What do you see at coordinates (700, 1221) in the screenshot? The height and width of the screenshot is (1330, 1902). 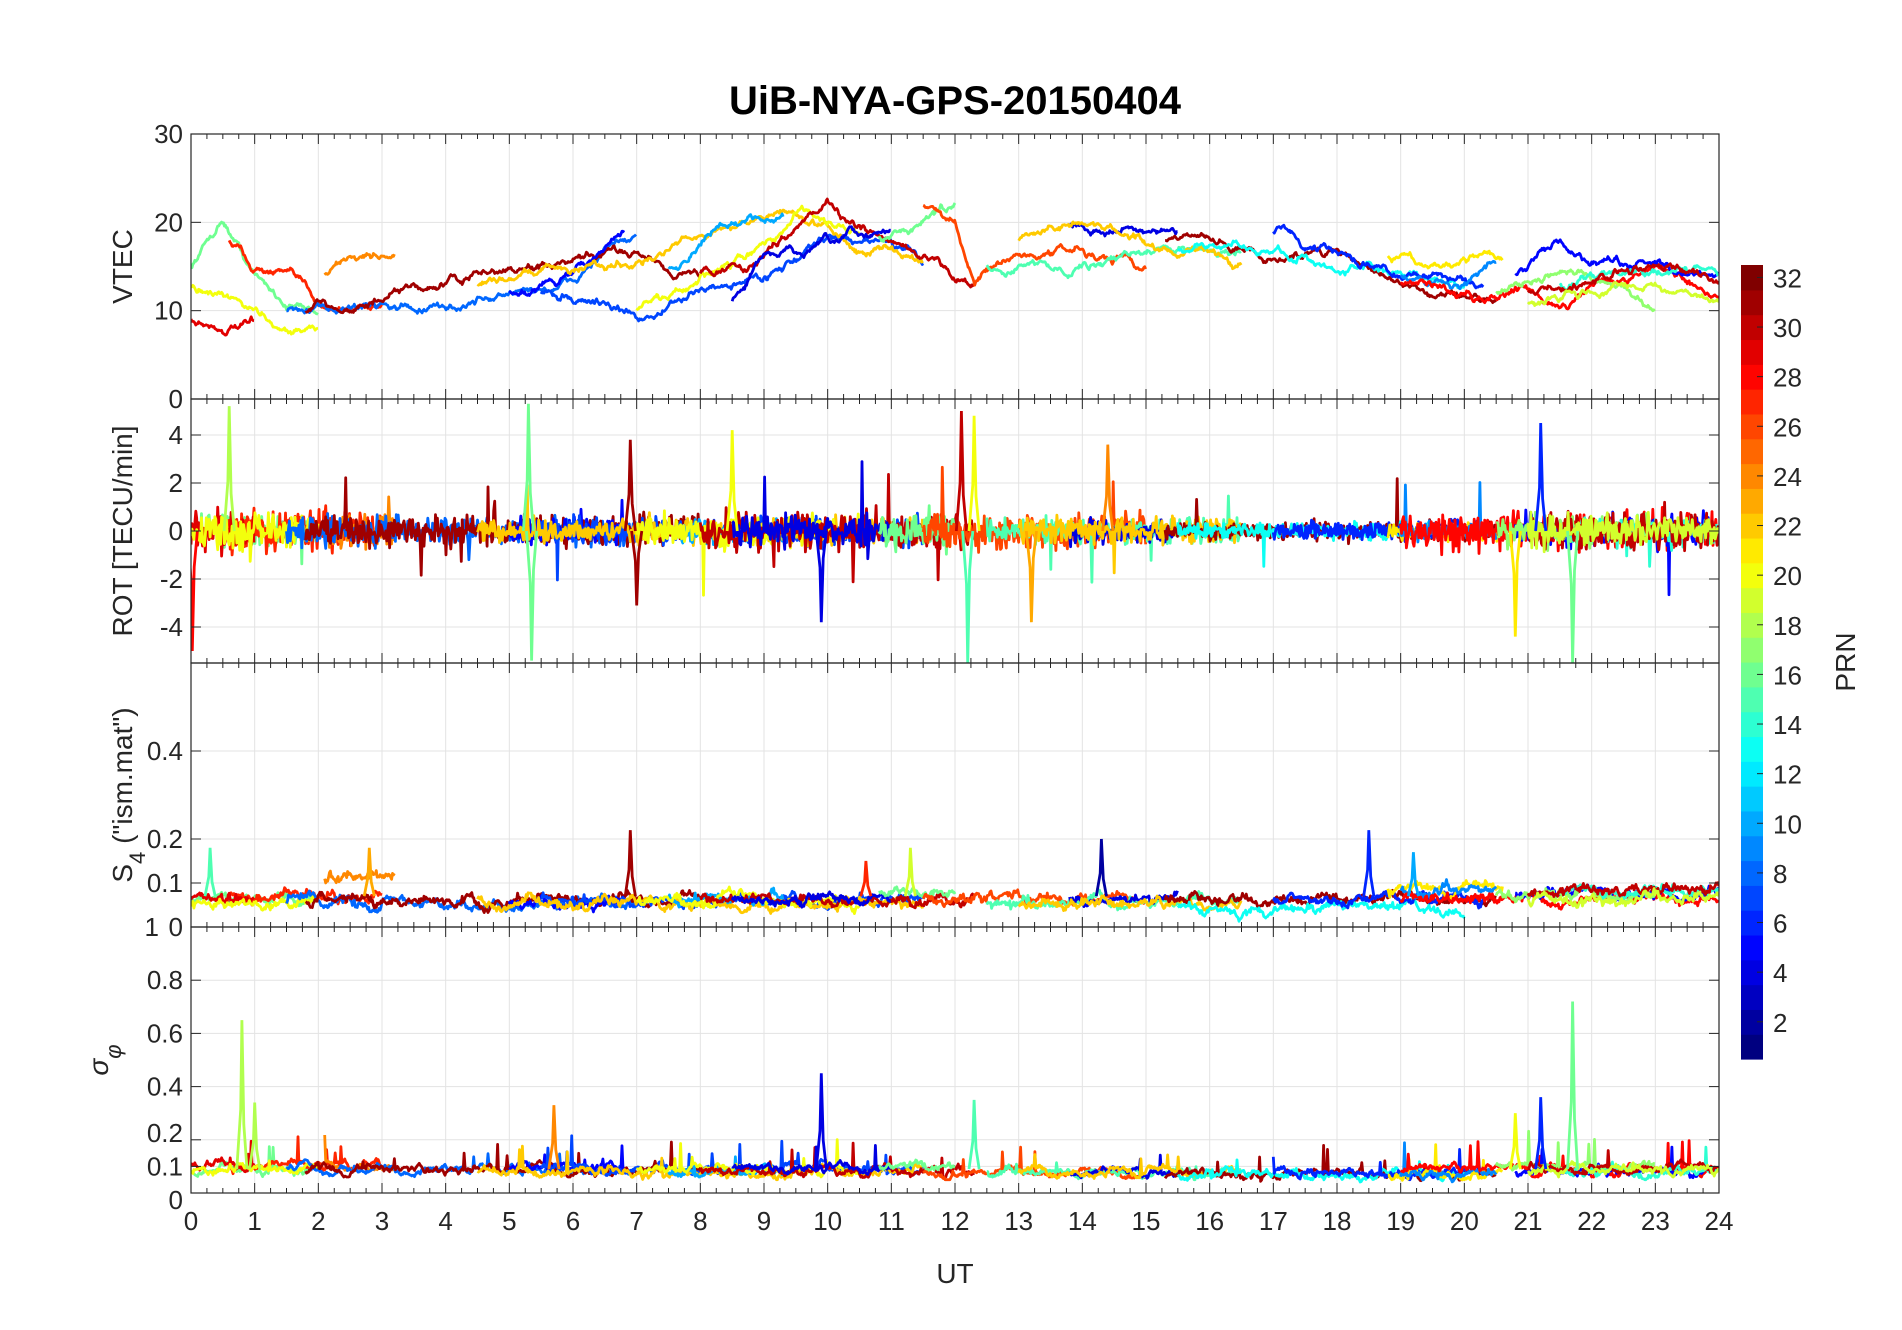 I see `x-tick-label: 8` at bounding box center [700, 1221].